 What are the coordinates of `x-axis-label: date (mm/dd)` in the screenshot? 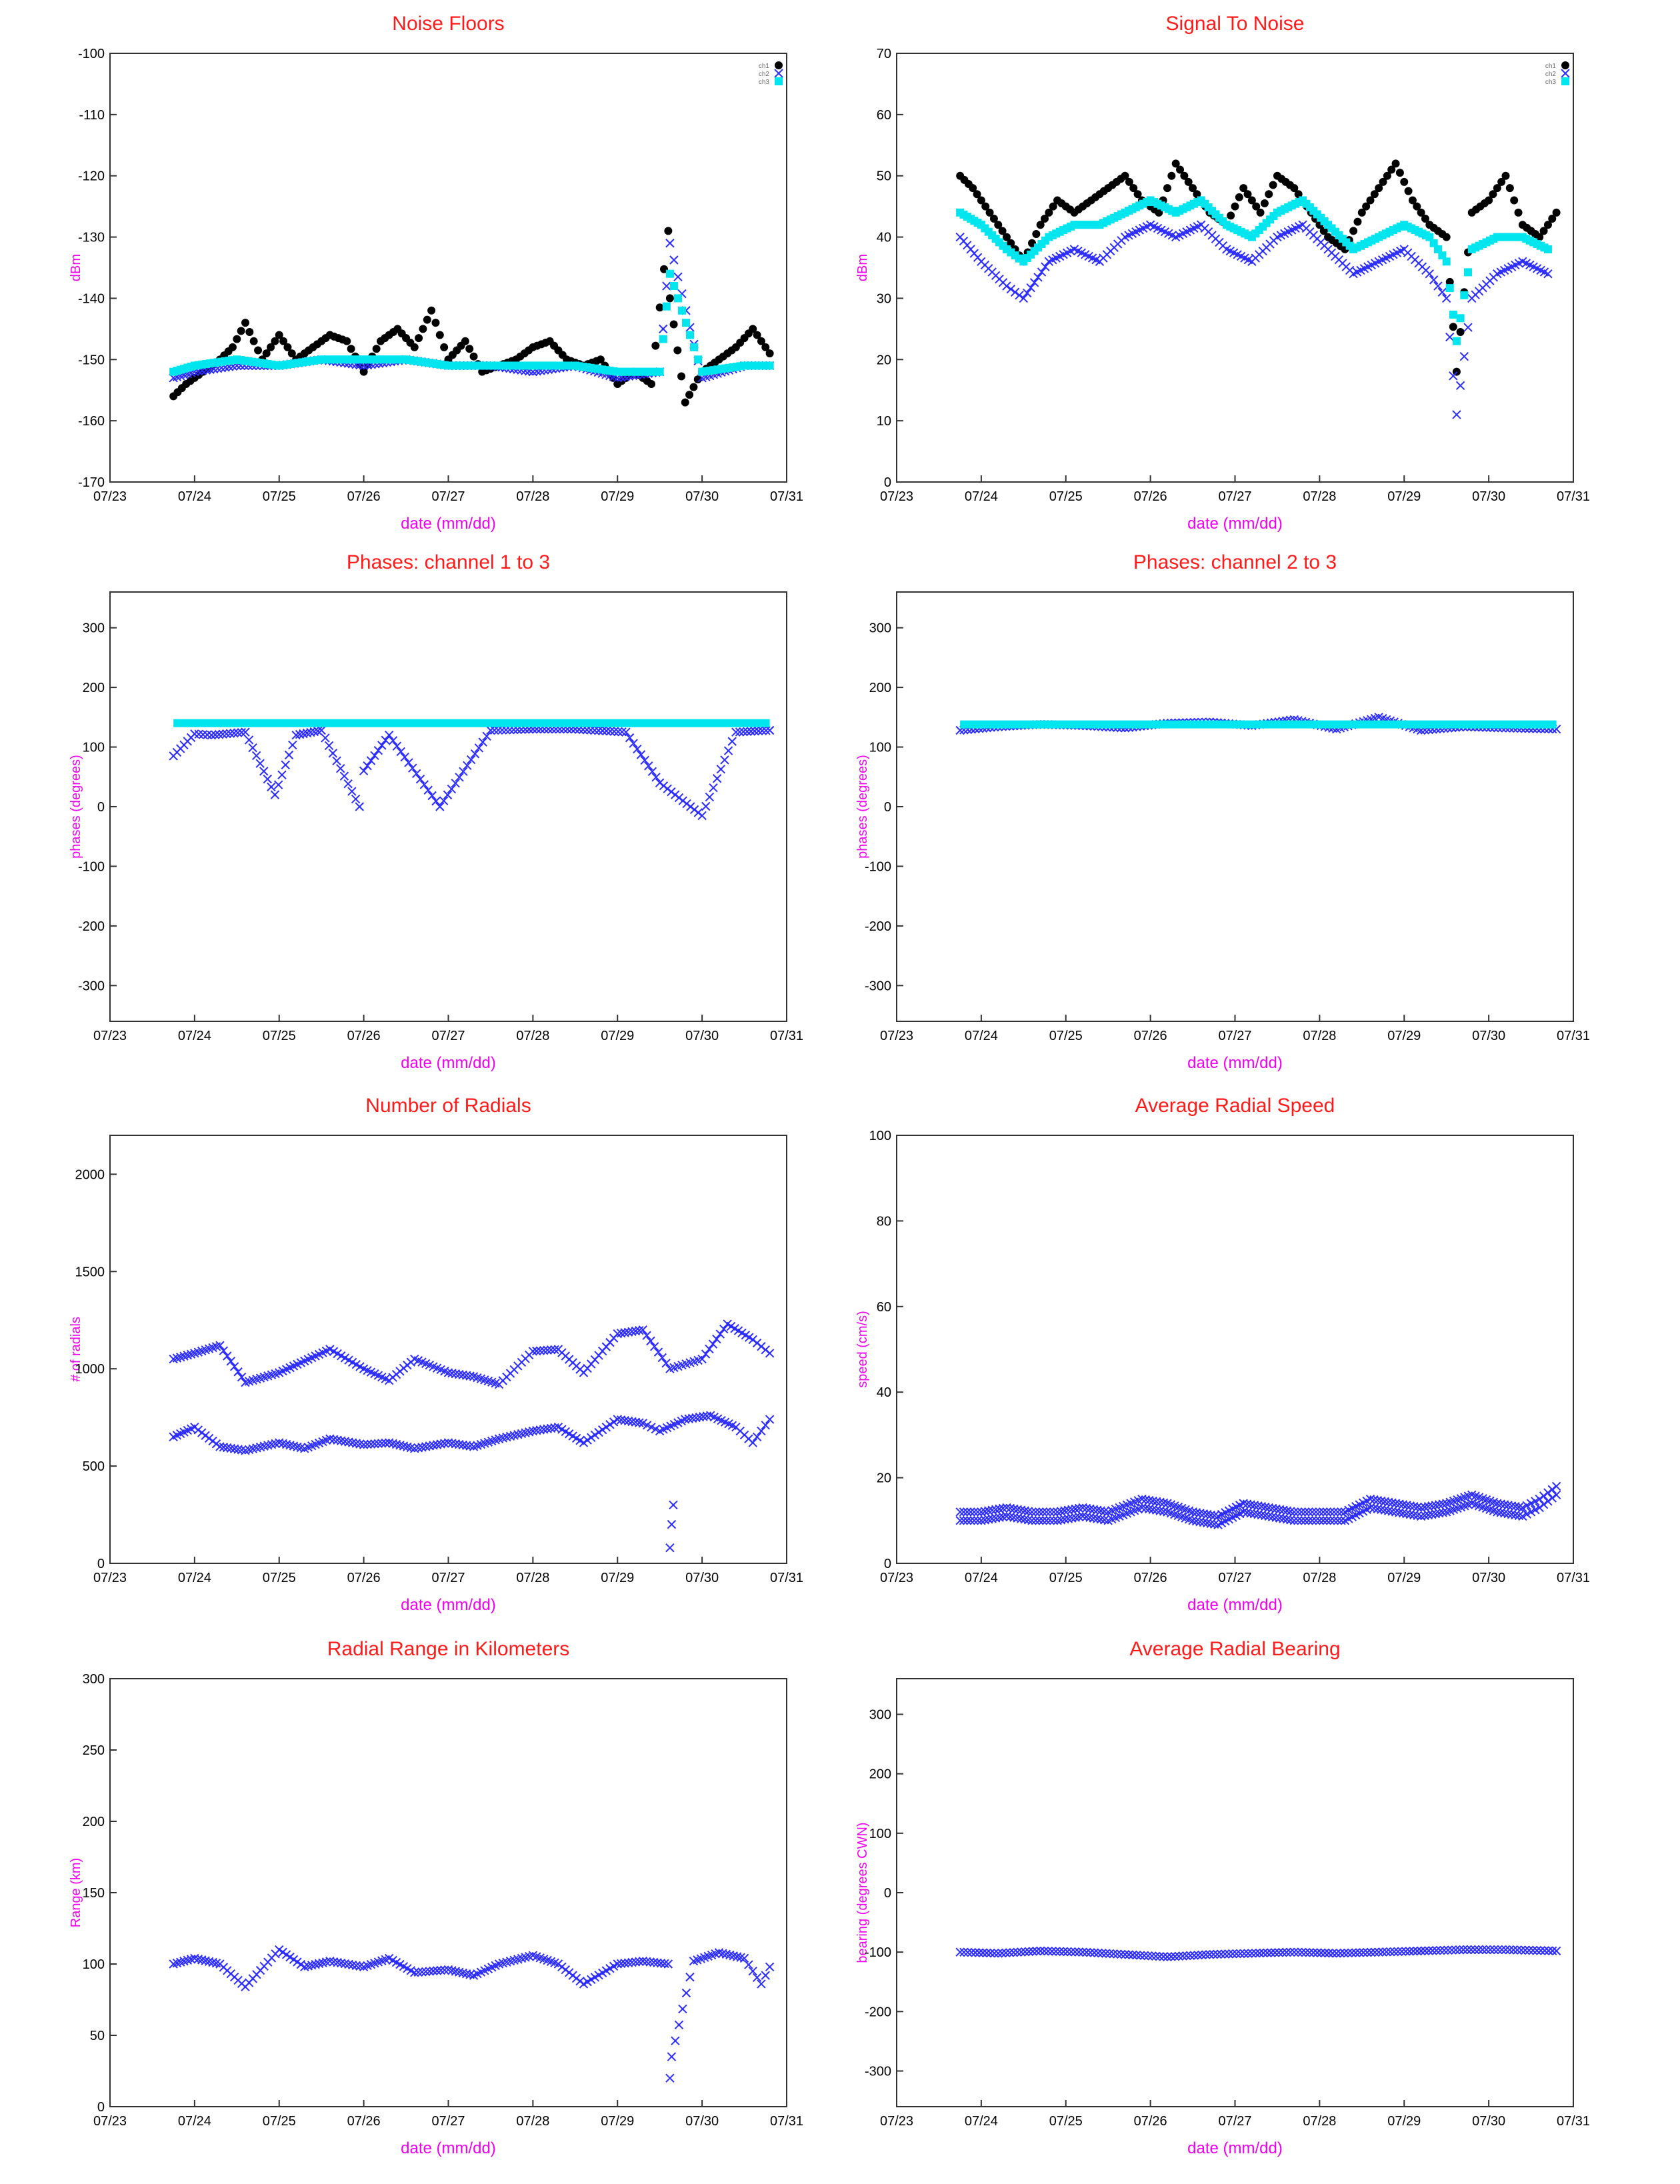 It's located at (448, 2148).